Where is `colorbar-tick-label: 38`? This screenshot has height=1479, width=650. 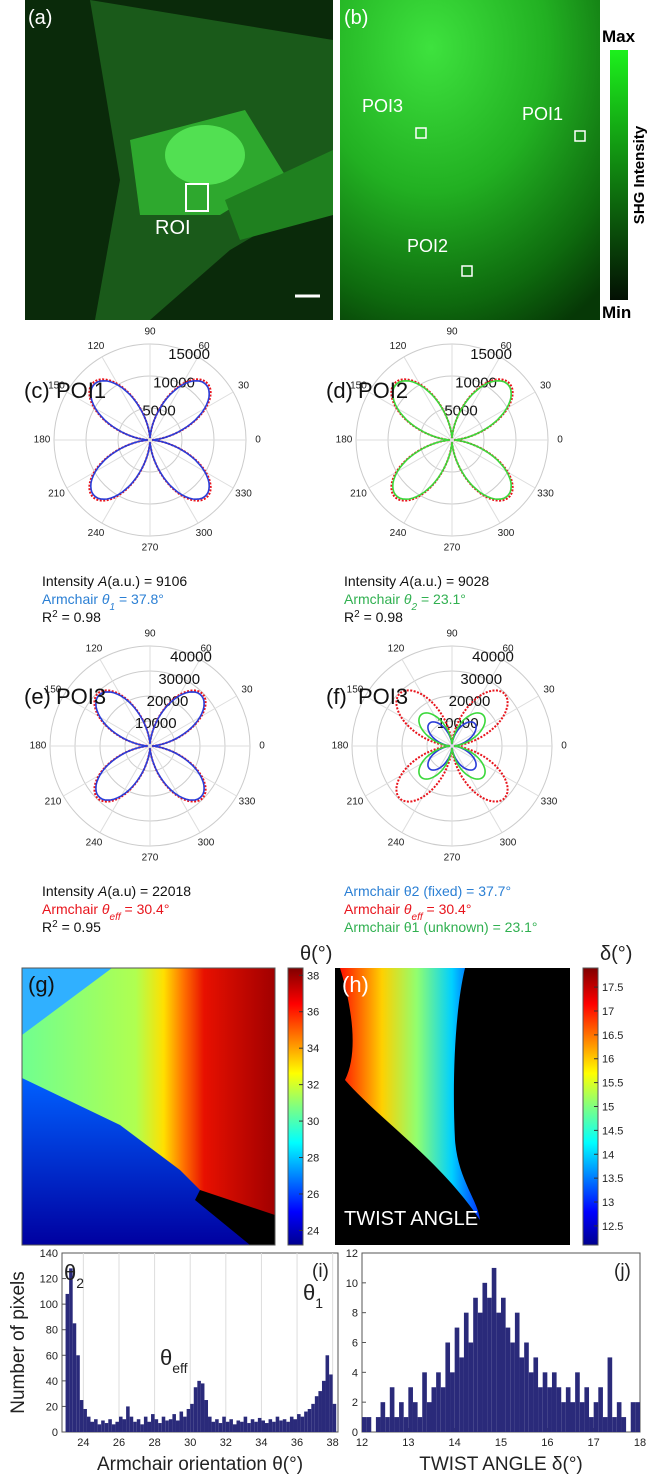
colorbar-tick-label: 38 is located at coordinates (313, 976).